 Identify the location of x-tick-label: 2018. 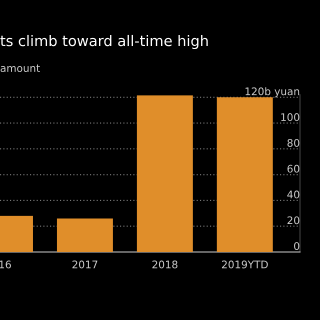
(165, 264).